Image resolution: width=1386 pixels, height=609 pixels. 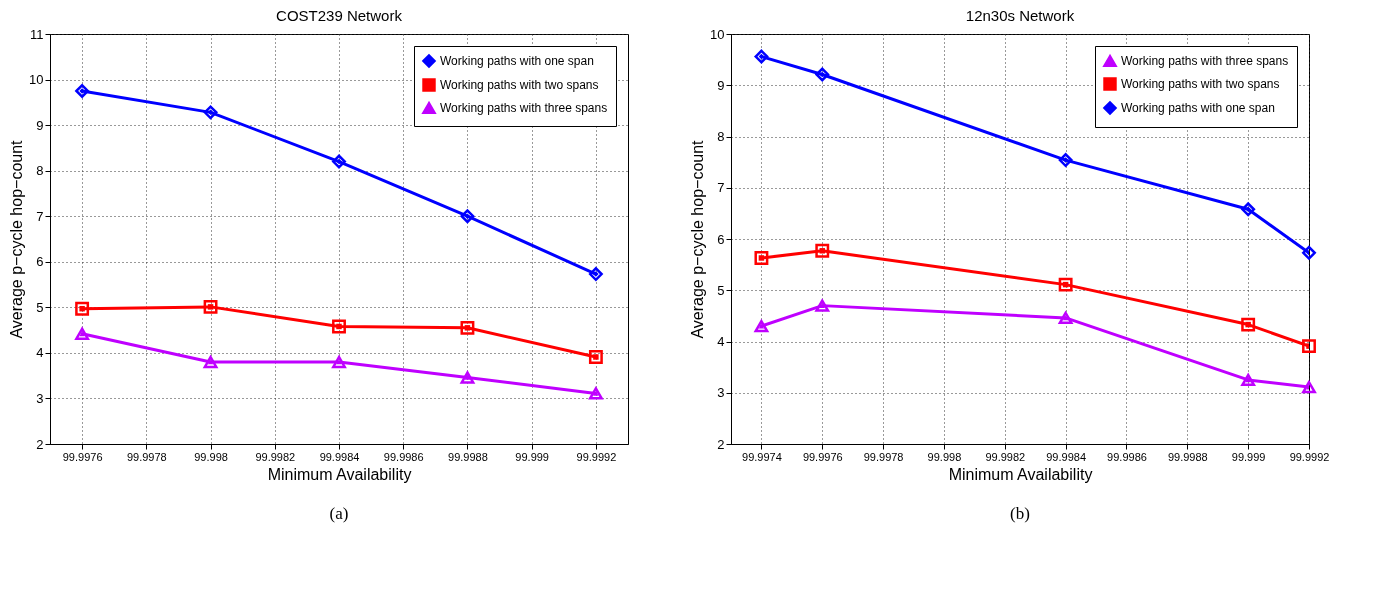 I want to click on x-tick-label: 99.9974, so click(x=762, y=456).